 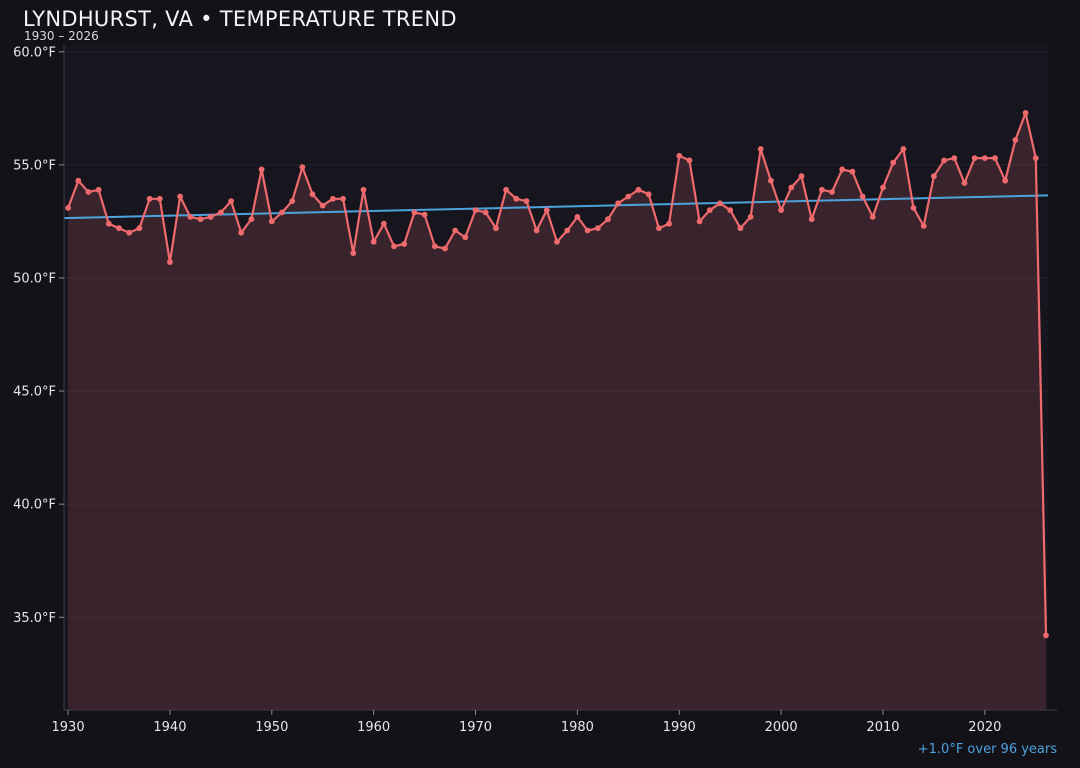 What do you see at coordinates (852, 171) in the screenshot?
I see `data-point-marker-2007` at bounding box center [852, 171].